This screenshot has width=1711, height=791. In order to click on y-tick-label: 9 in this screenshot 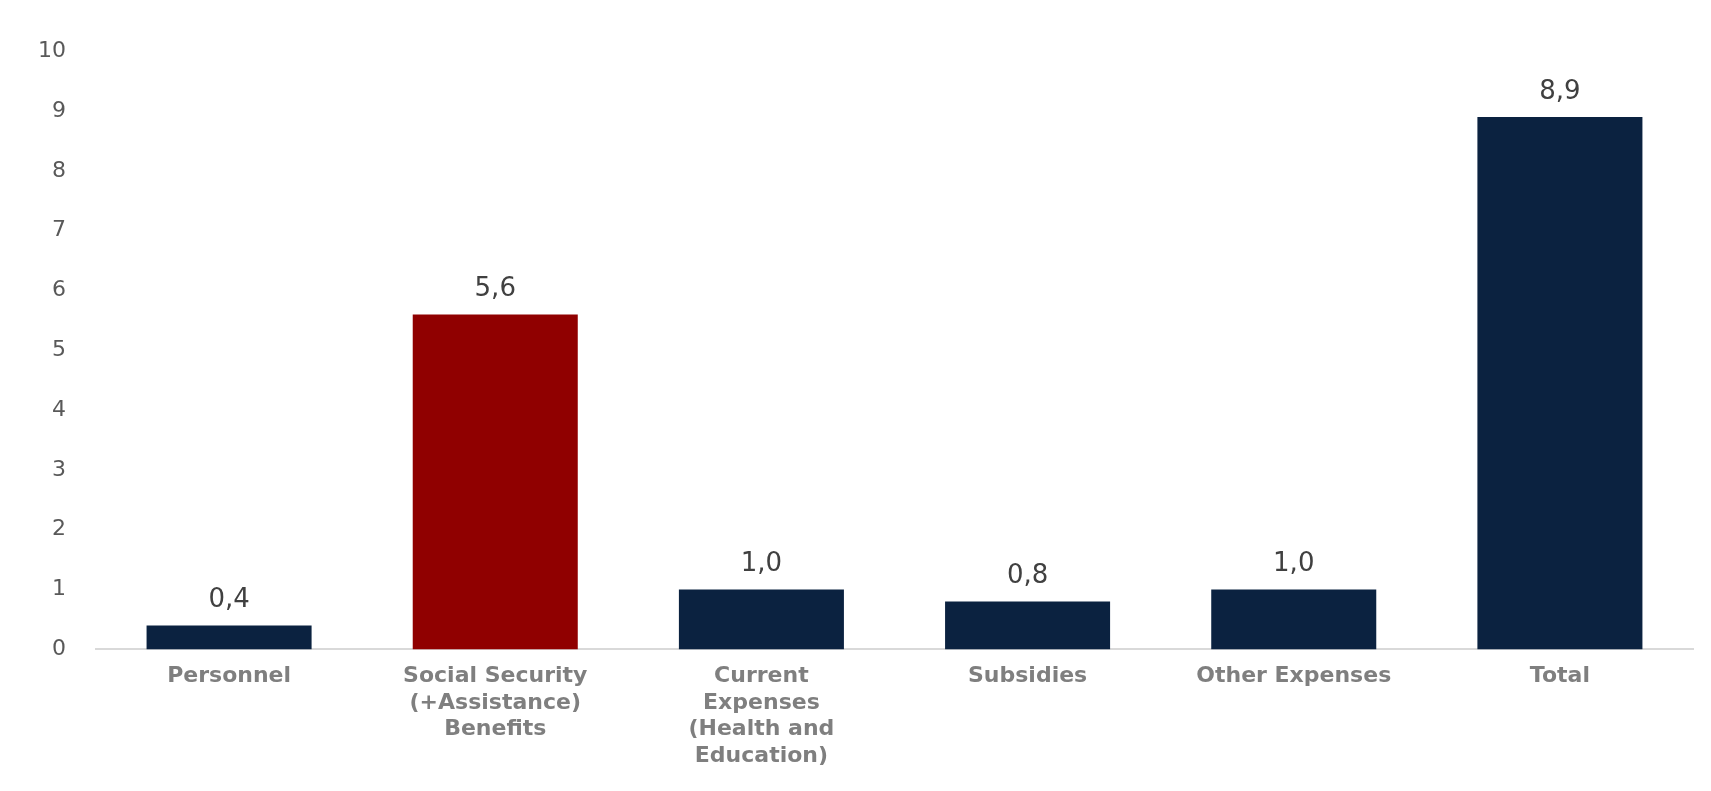, I will do `click(58, 109)`.